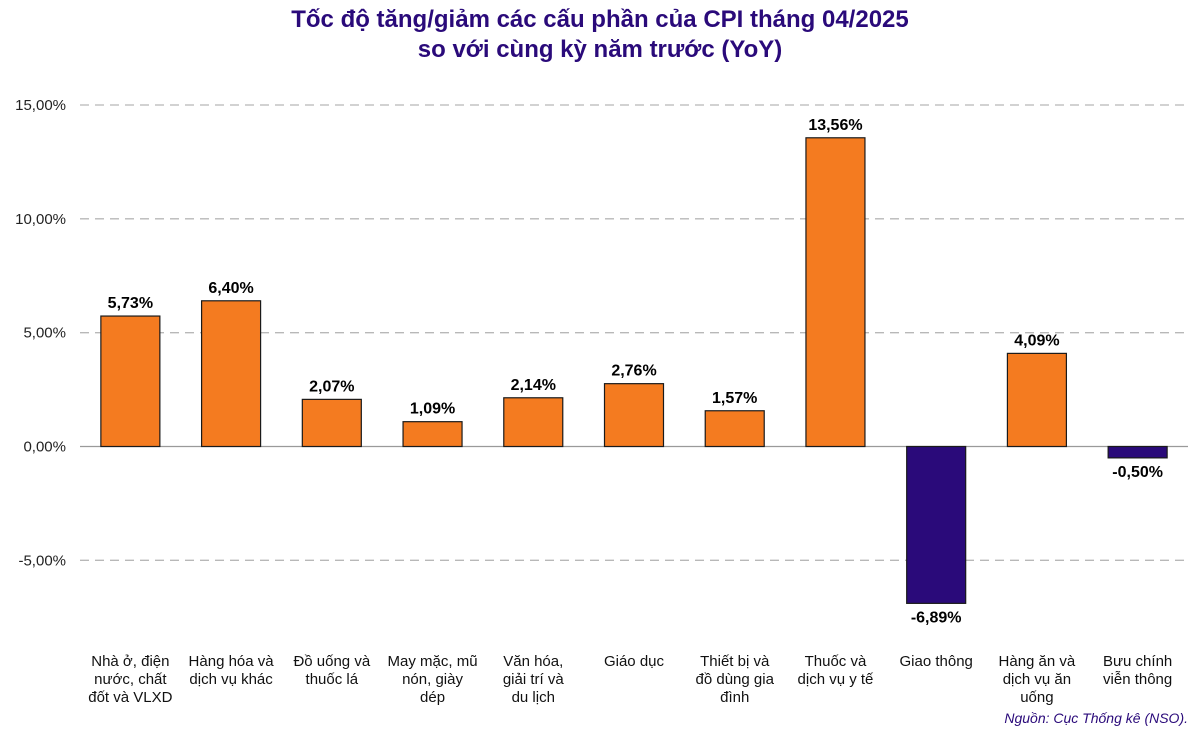 This screenshot has width=1200, height=738. I want to click on y-tick-label: 10,00%, so click(40, 219).